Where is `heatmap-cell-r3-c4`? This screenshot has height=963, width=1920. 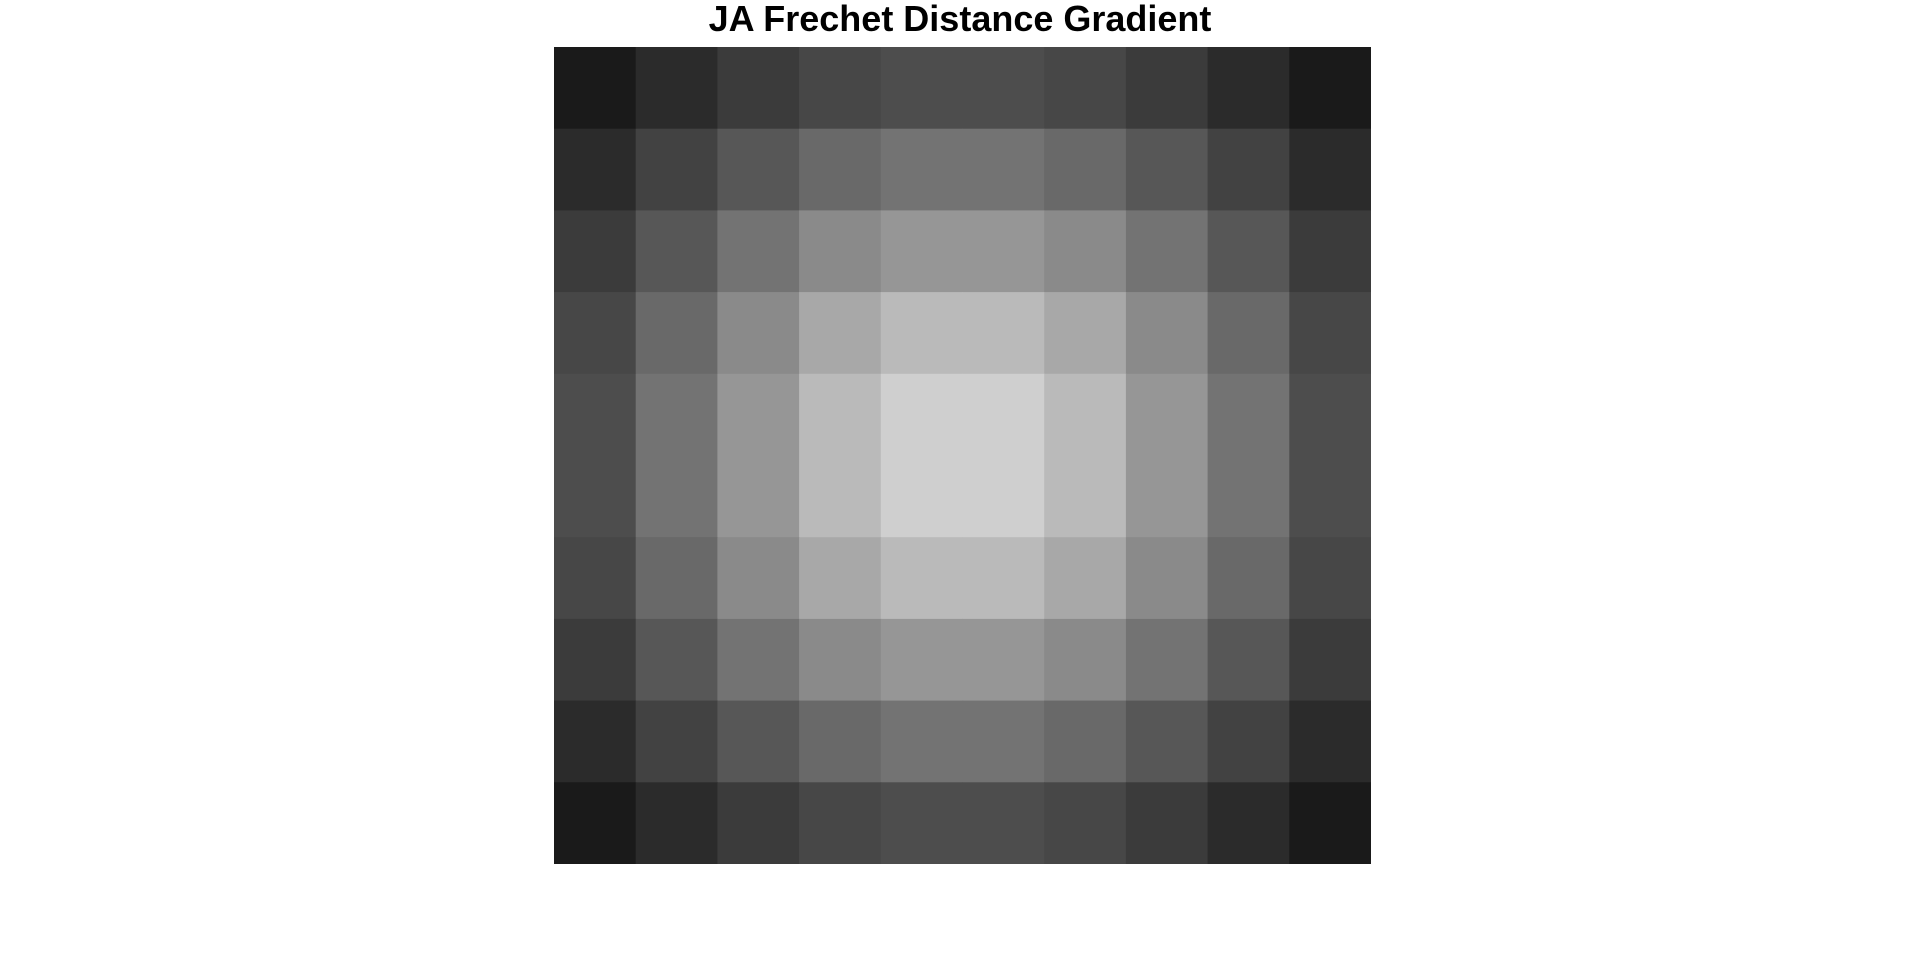 heatmap-cell-r3-c4 is located at coordinates (840, 251).